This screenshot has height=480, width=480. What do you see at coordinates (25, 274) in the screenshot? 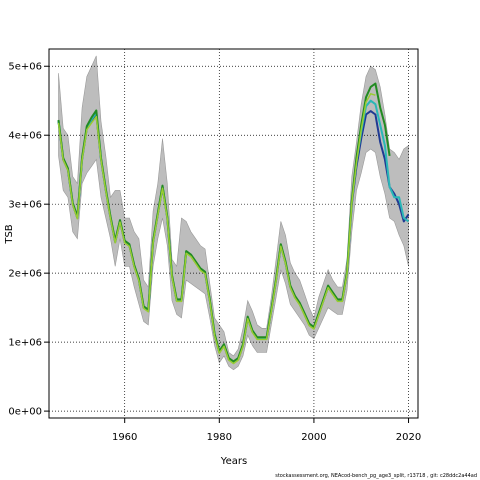
I see `y-tick-label: 2e+06` at bounding box center [25, 274].